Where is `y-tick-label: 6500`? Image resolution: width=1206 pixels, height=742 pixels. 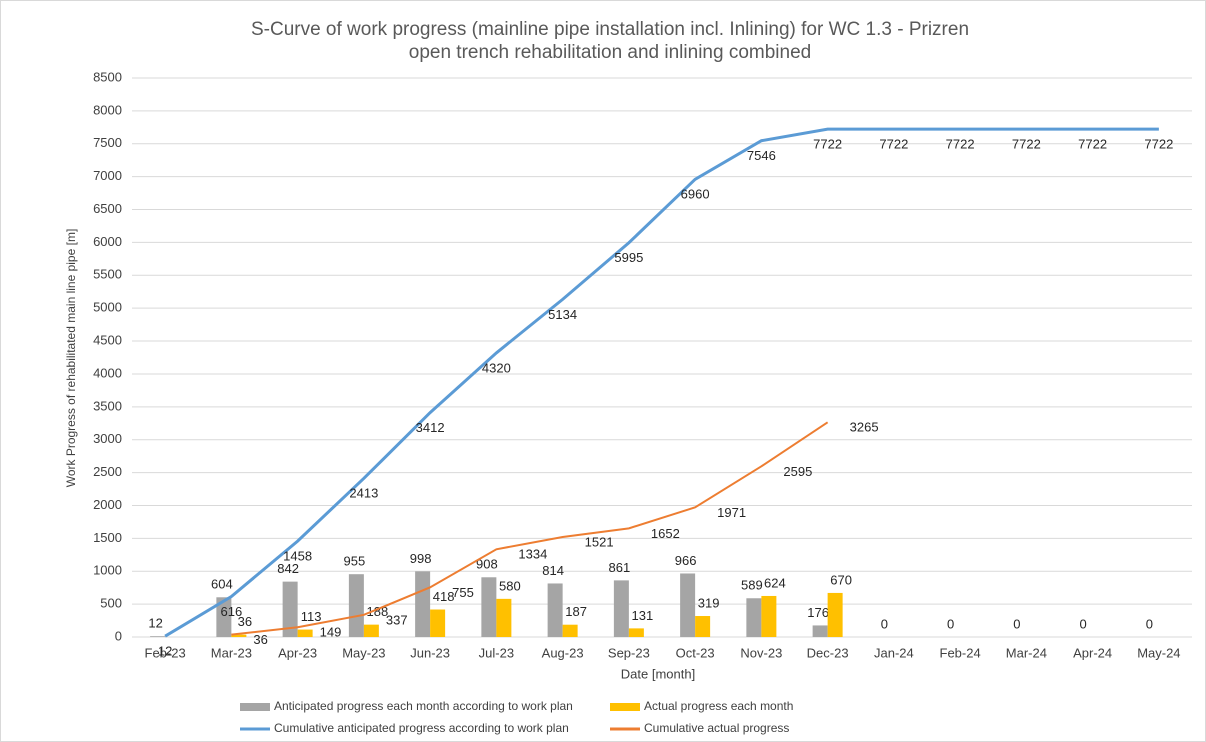 y-tick-label: 6500 is located at coordinates (107, 208).